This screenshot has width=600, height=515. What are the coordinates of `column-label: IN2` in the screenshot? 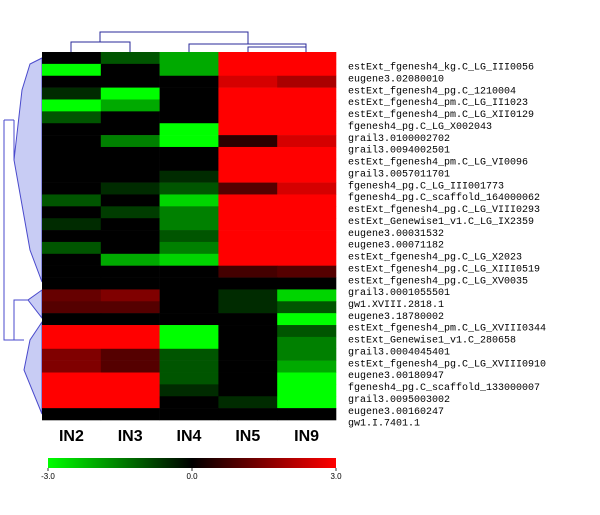 It's located at (71, 436).